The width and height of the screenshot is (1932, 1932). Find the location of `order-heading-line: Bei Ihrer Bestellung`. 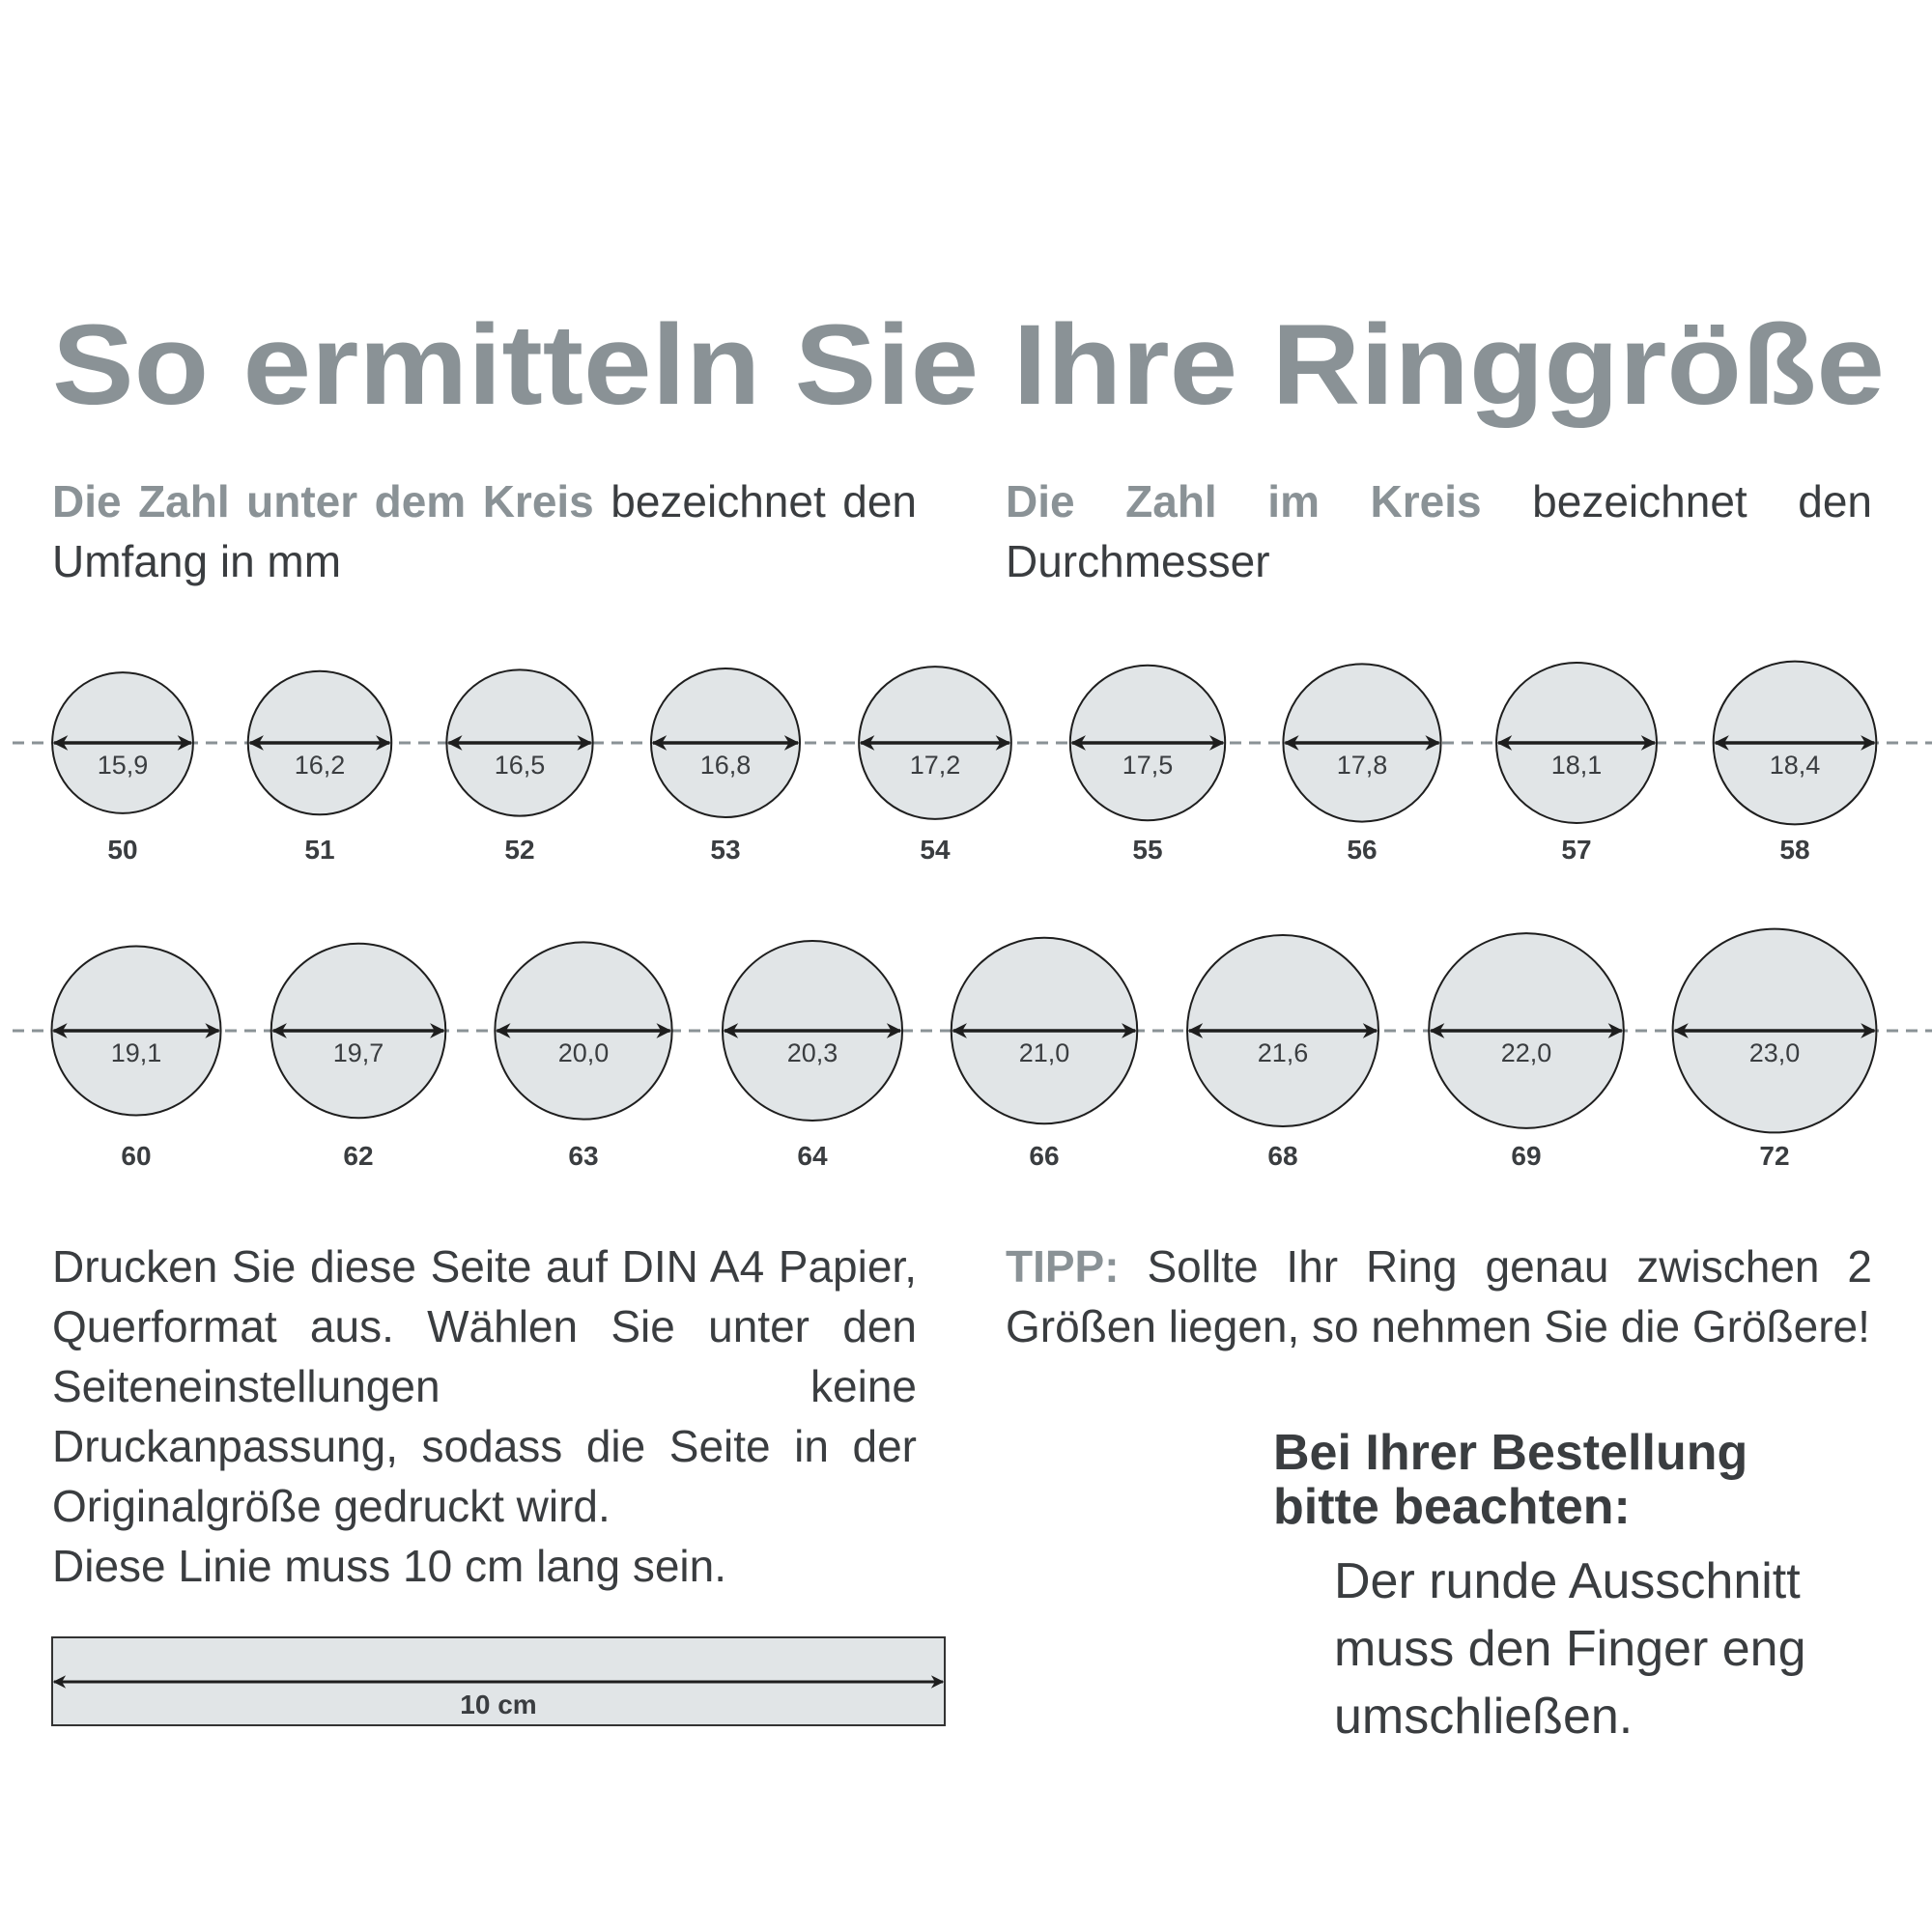

order-heading-line: Bei Ihrer Bestellung is located at coordinates (1510, 1453).